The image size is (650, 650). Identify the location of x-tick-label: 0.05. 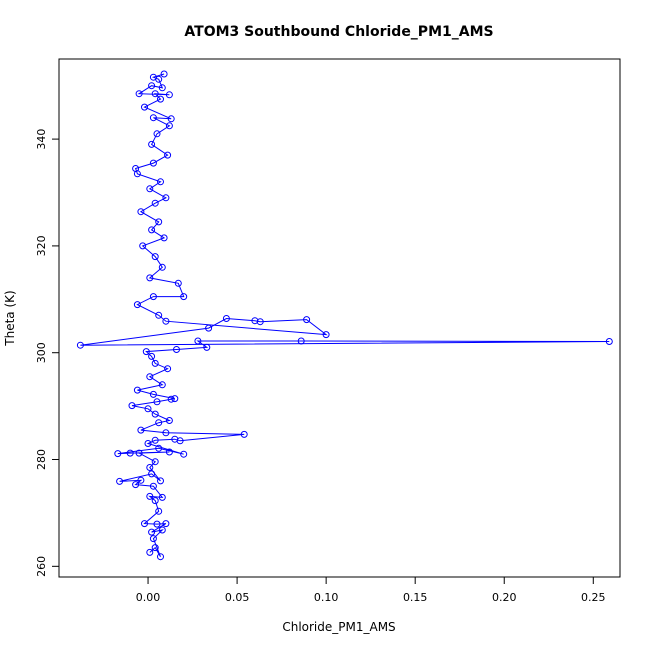
(237, 597).